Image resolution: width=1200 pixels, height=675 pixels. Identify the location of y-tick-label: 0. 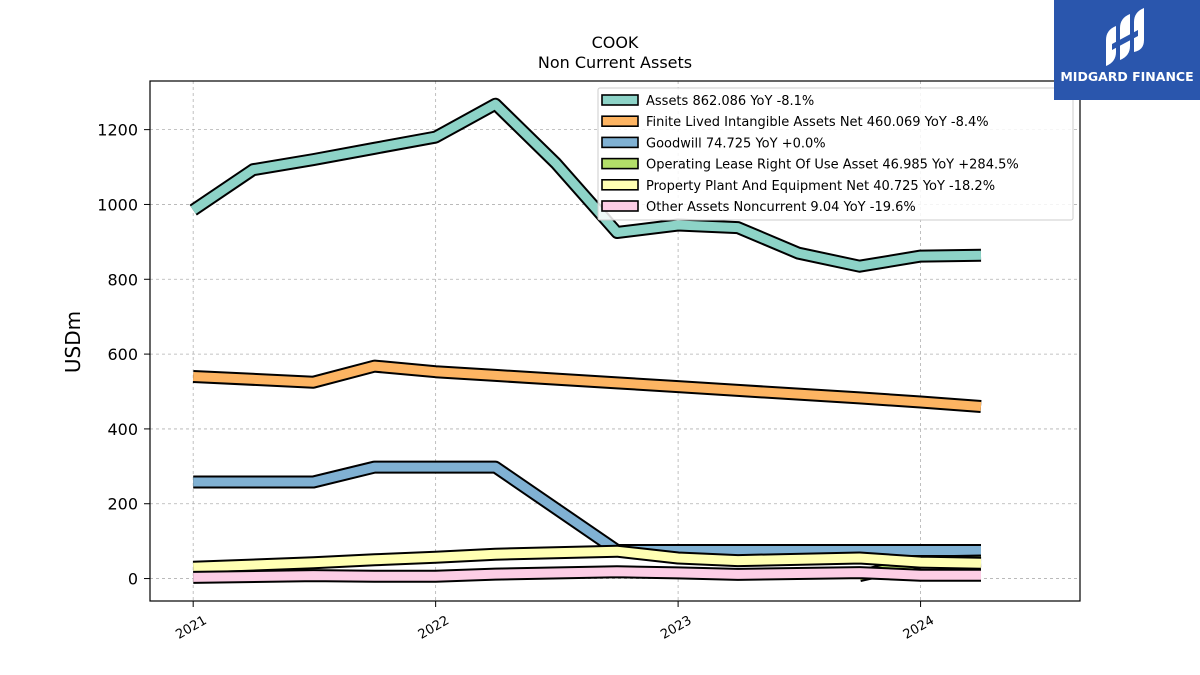
(133, 579).